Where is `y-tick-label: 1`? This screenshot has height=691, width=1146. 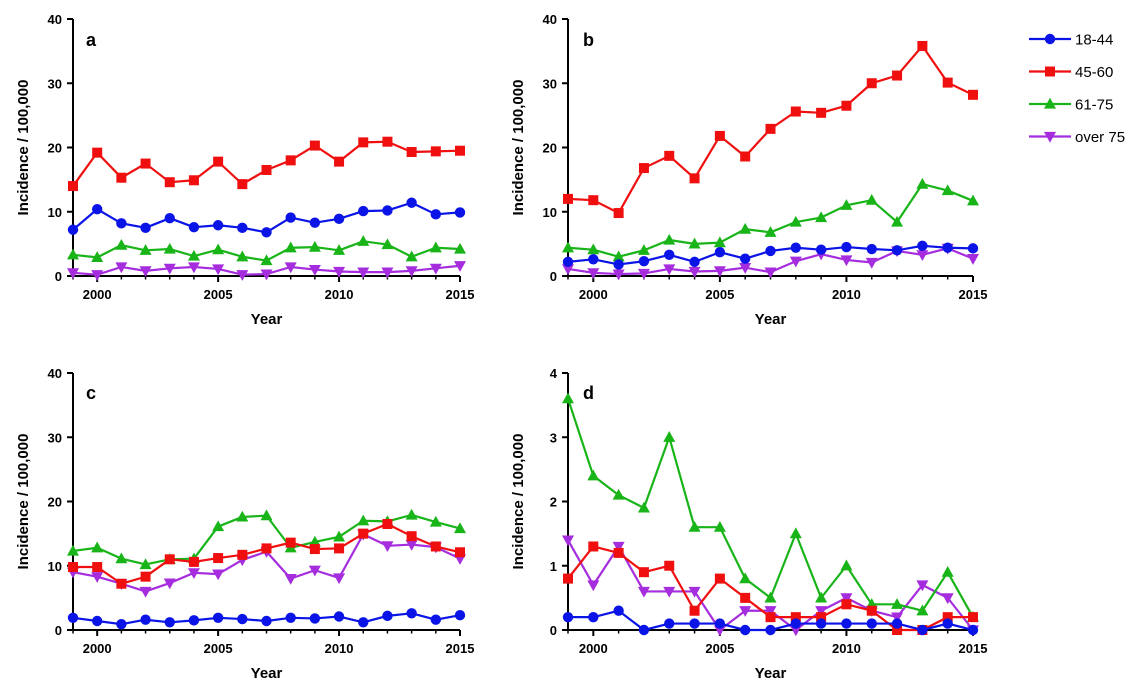 y-tick-label: 1 is located at coordinates (553, 566).